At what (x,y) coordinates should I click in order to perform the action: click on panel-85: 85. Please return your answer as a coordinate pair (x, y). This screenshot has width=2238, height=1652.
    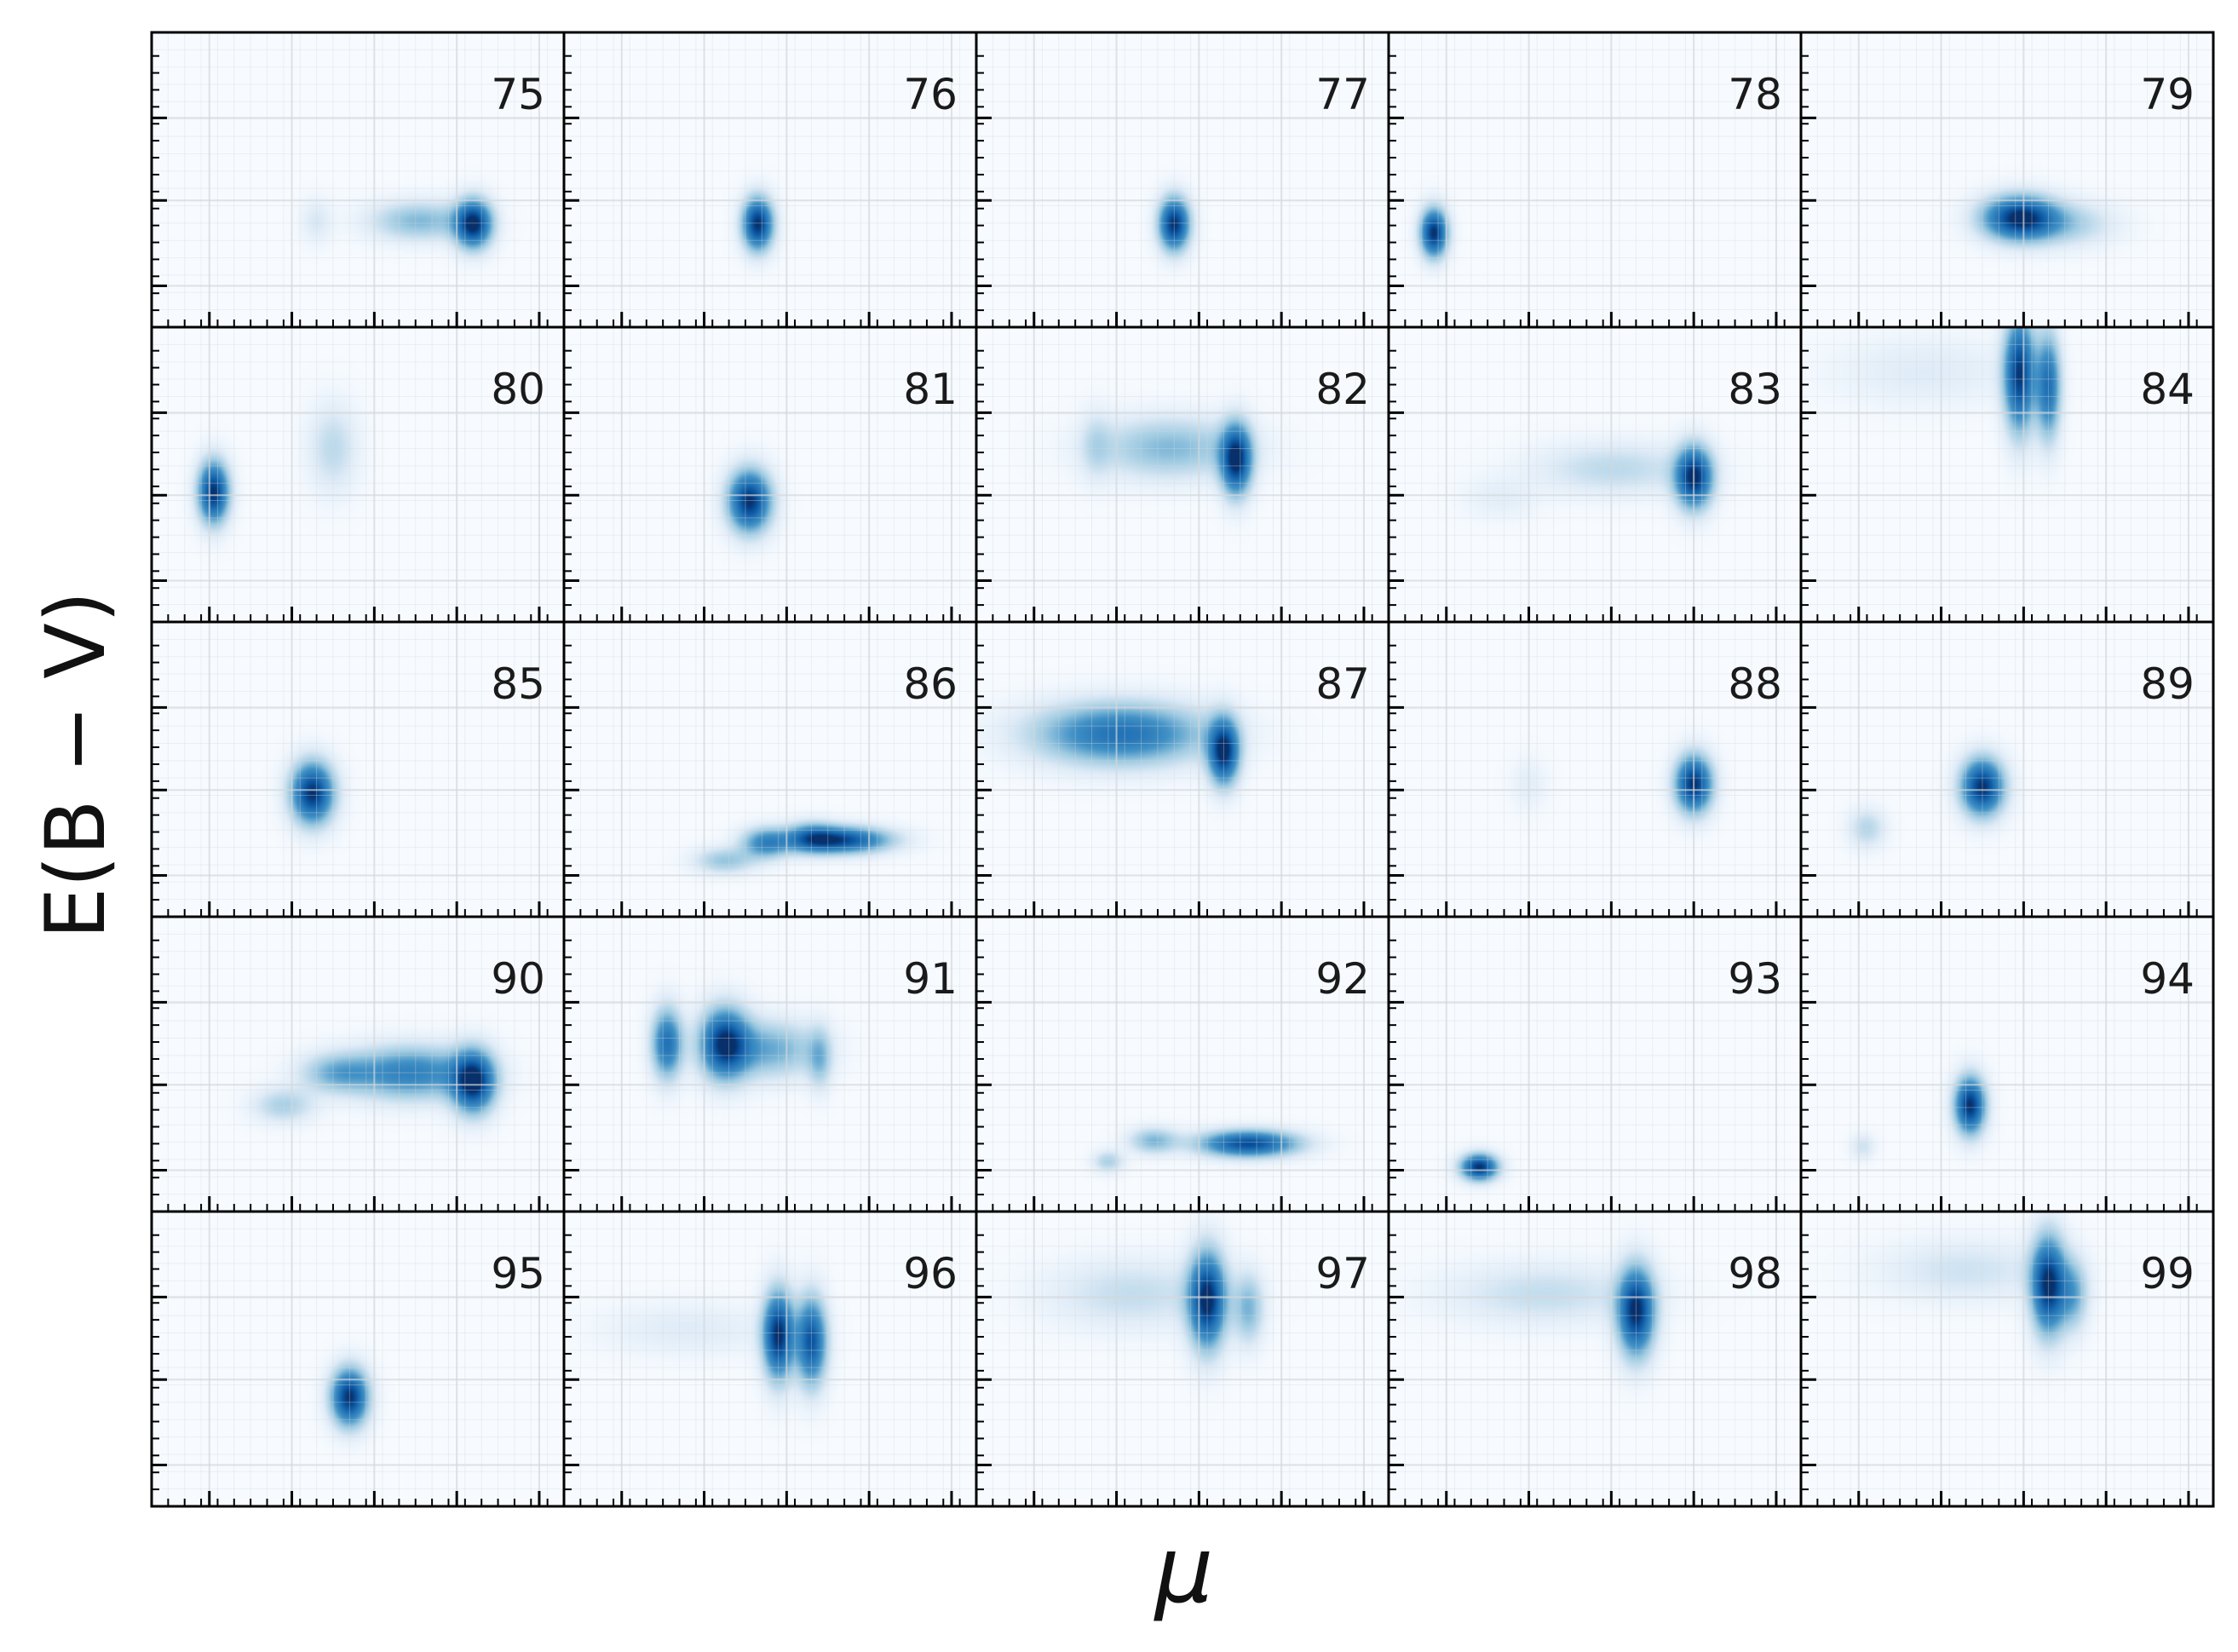
    Looking at the image, I should click on (358, 769).